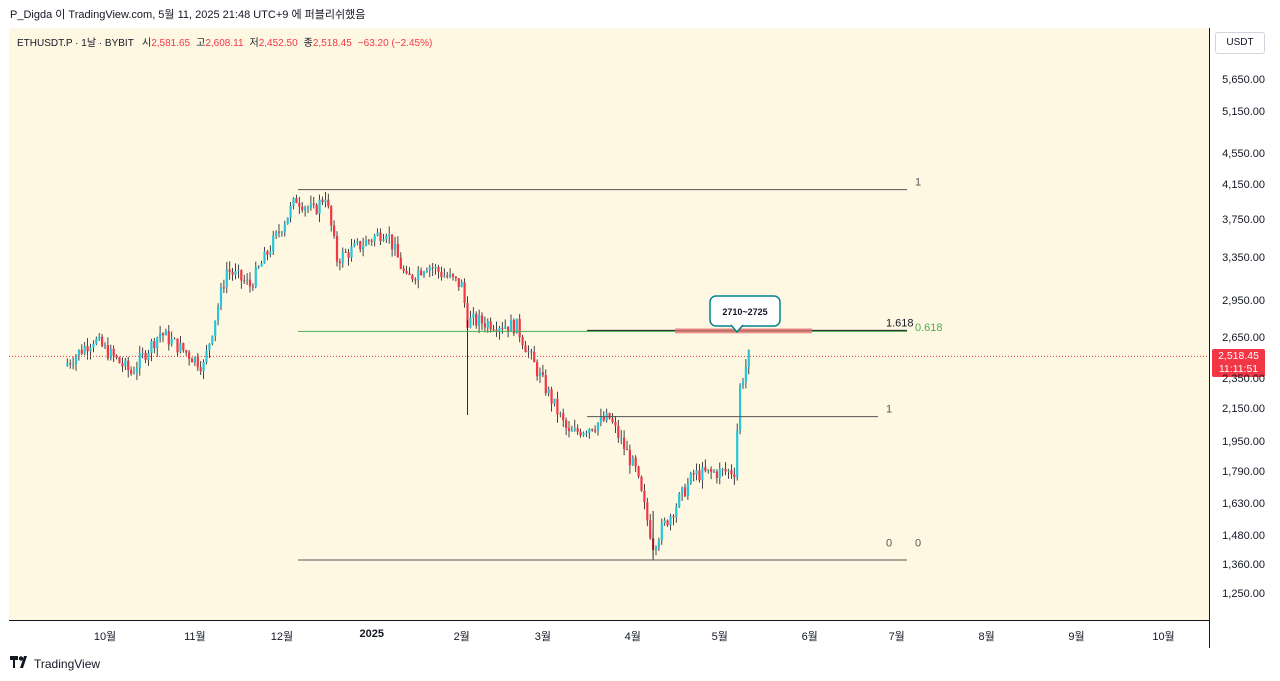  What do you see at coordinates (1243, 594) in the screenshot?
I see `price-tick: 1,250.00` at bounding box center [1243, 594].